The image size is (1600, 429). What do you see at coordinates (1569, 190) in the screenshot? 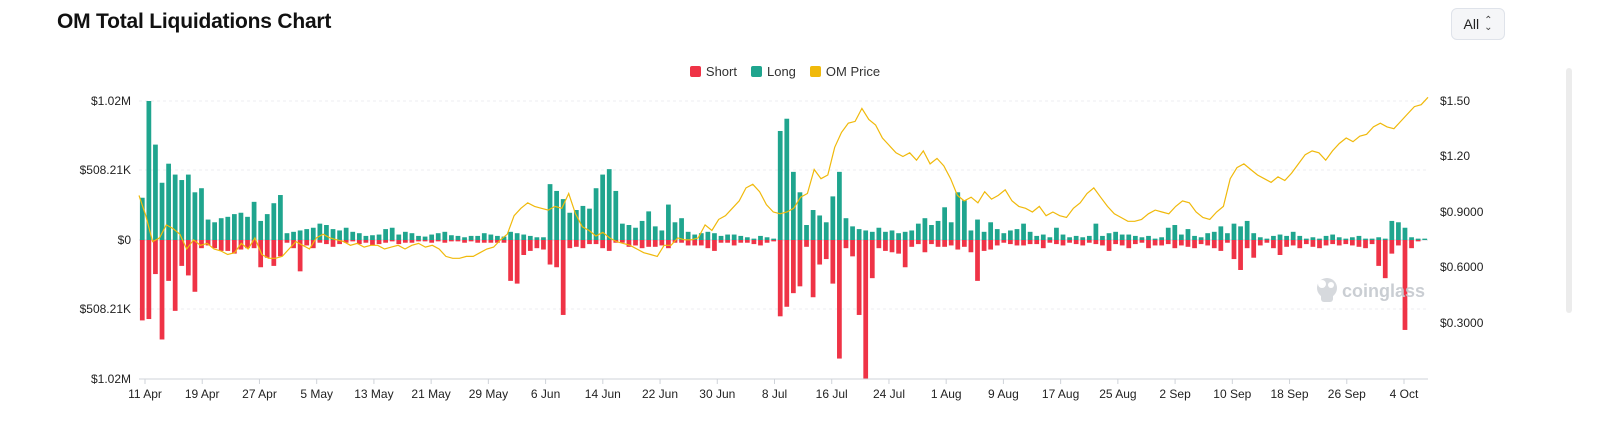
I see `scrollbar` at bounding box center [1569, 190].